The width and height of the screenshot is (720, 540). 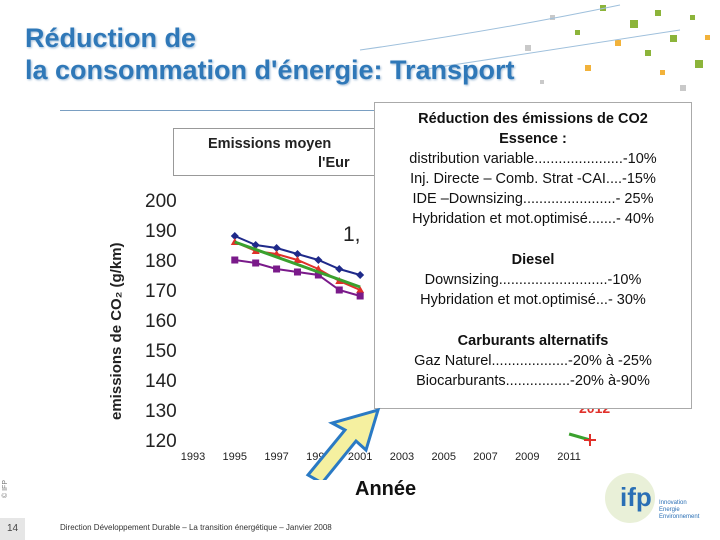 I want to click on x-tick-label: 2001, so click(x=360, y=457).